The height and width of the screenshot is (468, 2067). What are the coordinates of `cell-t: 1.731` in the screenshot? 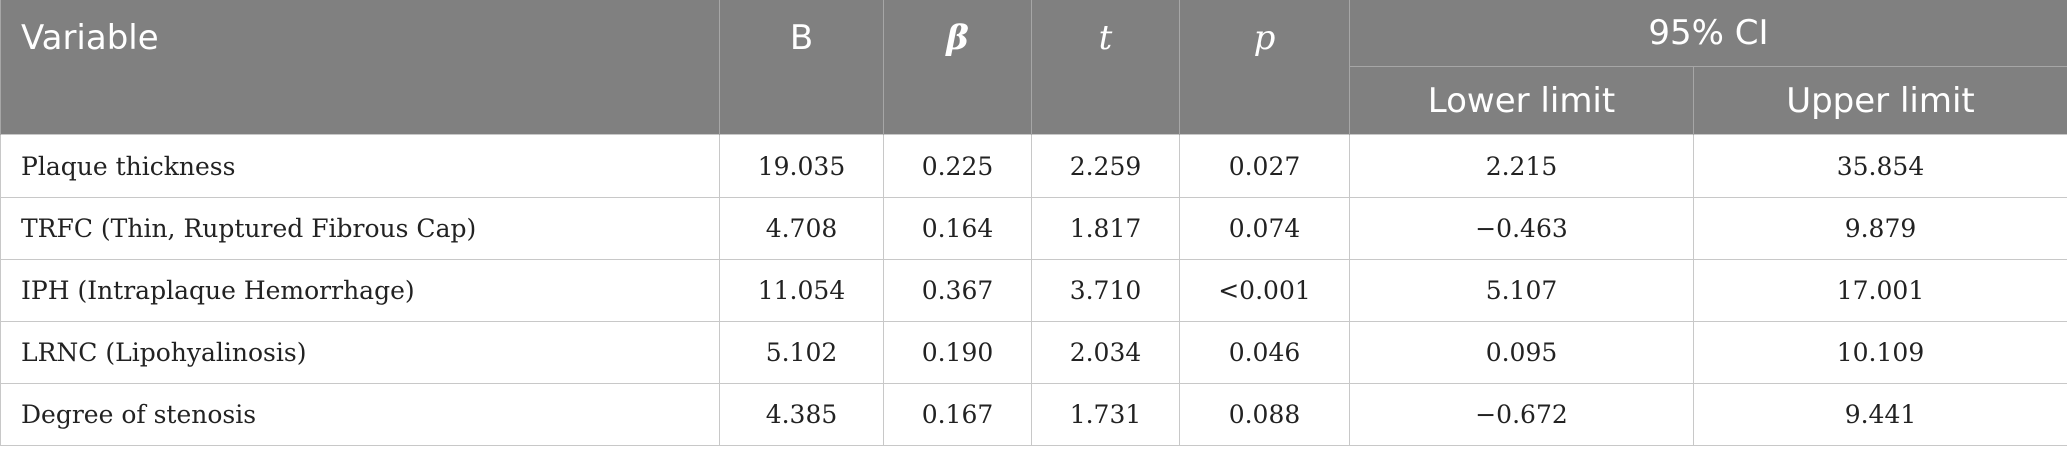 It's located at (1105, 414).